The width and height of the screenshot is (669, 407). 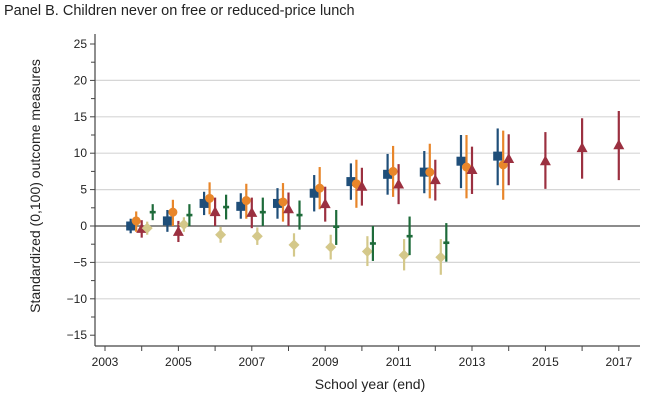 I want to click on y-tick-label: −15, so click(x=77, y=335).